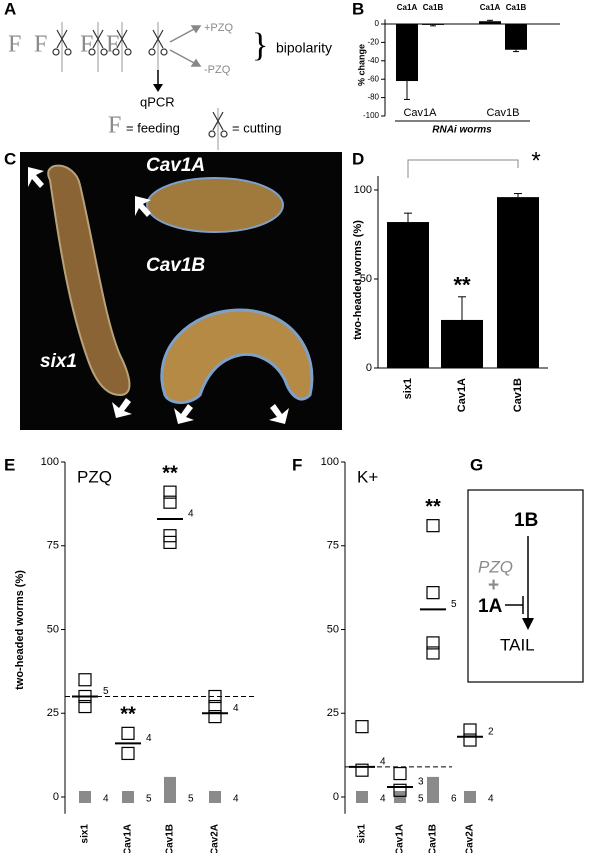  I want to click on outcome: bipolarity, so click(304, 48).